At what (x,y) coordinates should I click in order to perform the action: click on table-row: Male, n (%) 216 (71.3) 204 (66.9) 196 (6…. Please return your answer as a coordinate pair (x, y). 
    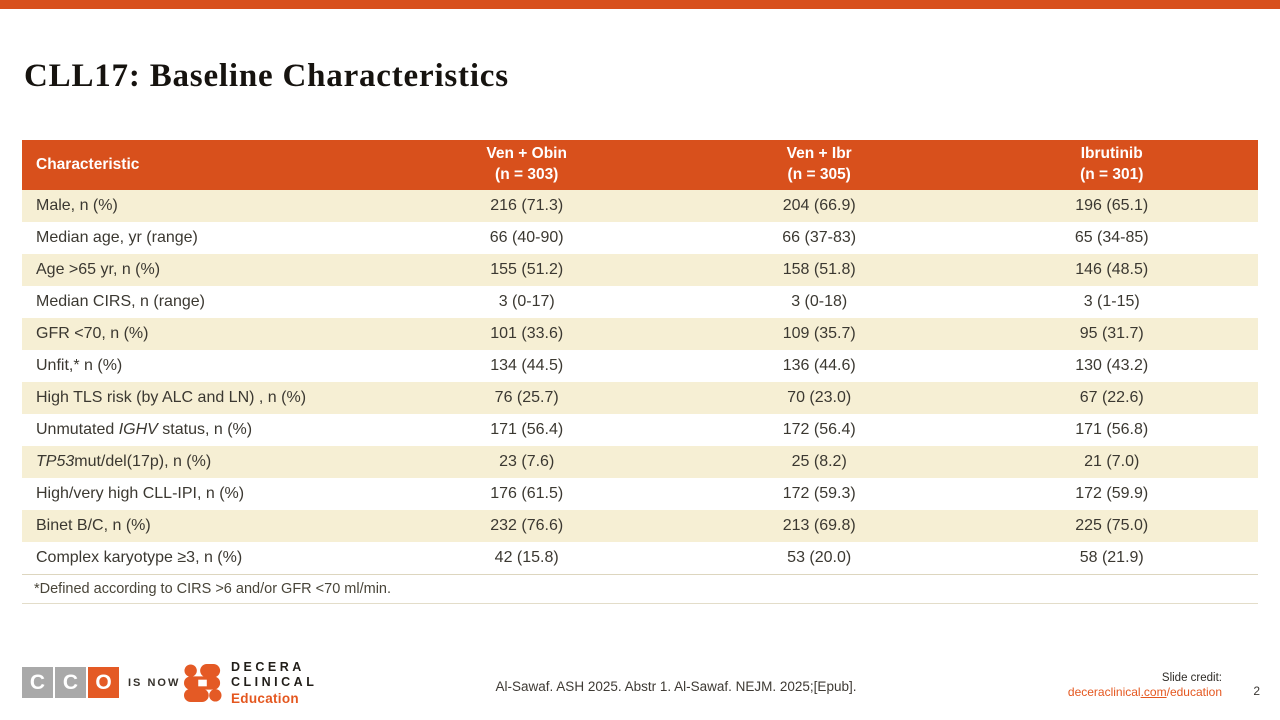
    Looking at the image, I should click on (640, 206).